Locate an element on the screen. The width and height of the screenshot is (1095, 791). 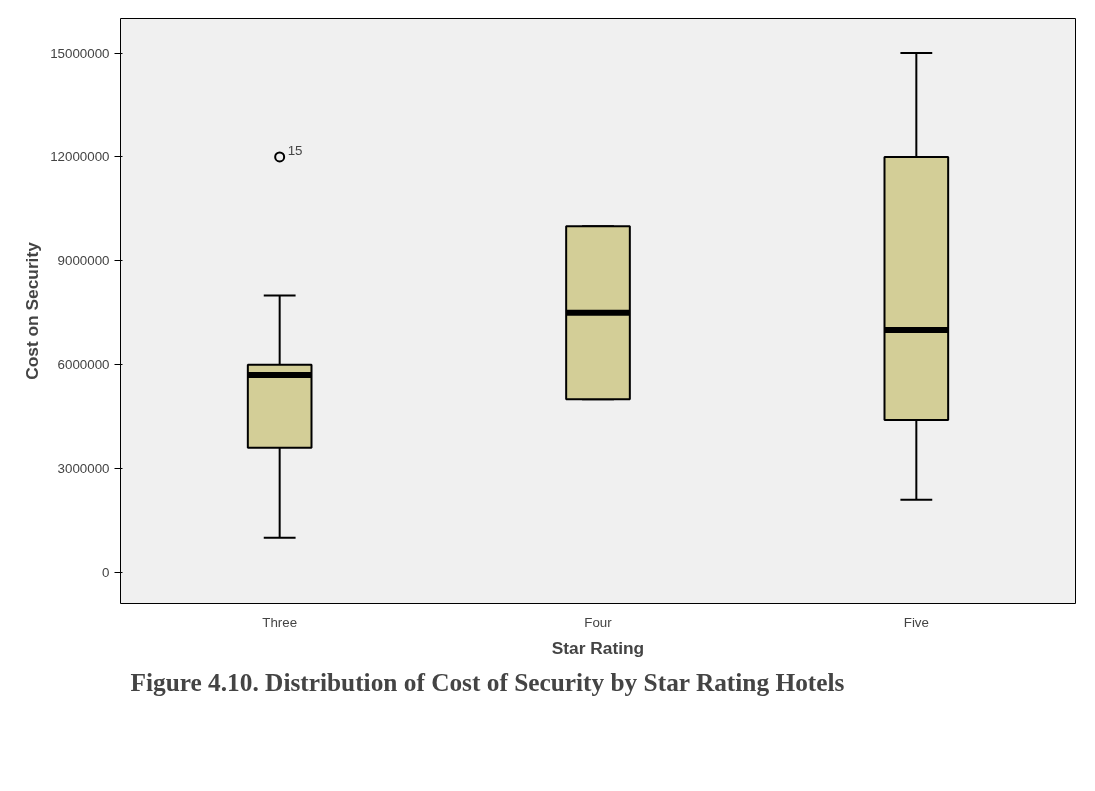
y-tick-label: 9000000 is located at coordinates (83, 261).